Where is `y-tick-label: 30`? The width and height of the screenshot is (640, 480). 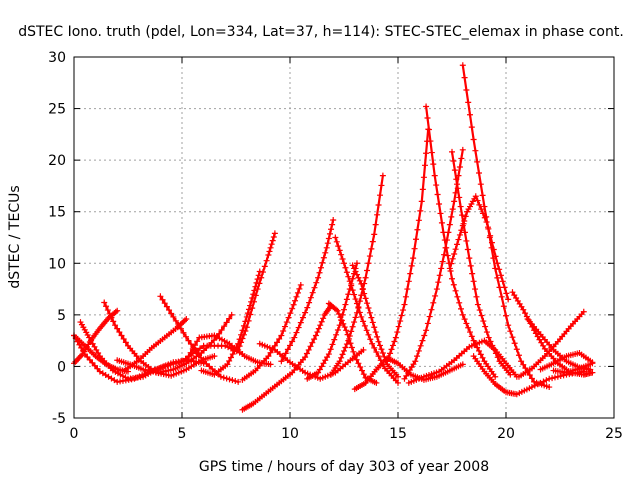 y-tick-label: 30 is located at coordinates (57, 58).